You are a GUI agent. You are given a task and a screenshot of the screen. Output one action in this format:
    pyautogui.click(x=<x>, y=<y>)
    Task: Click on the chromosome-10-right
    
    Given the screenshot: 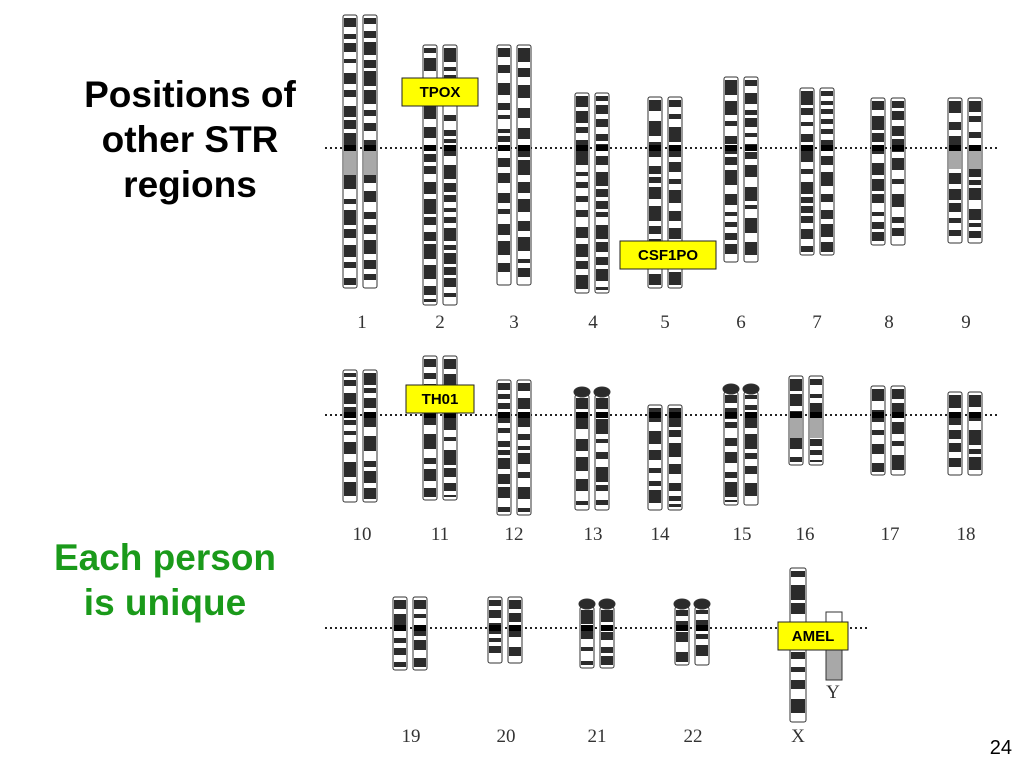 What is the action you would take?
    pyautogui.click(x=370, y=436)
    